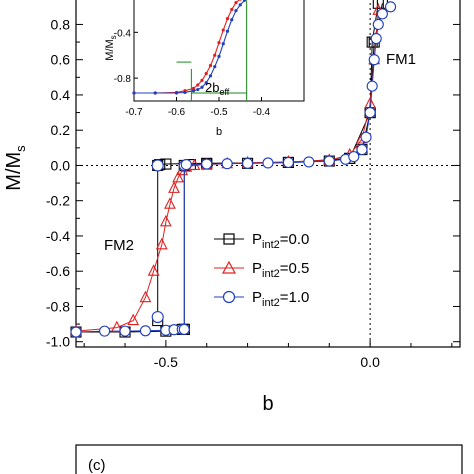 Image resolution: width=474 pixels, height=474 pixels. I want to click on inset-annotation-sub: eff, so click(224, 92).